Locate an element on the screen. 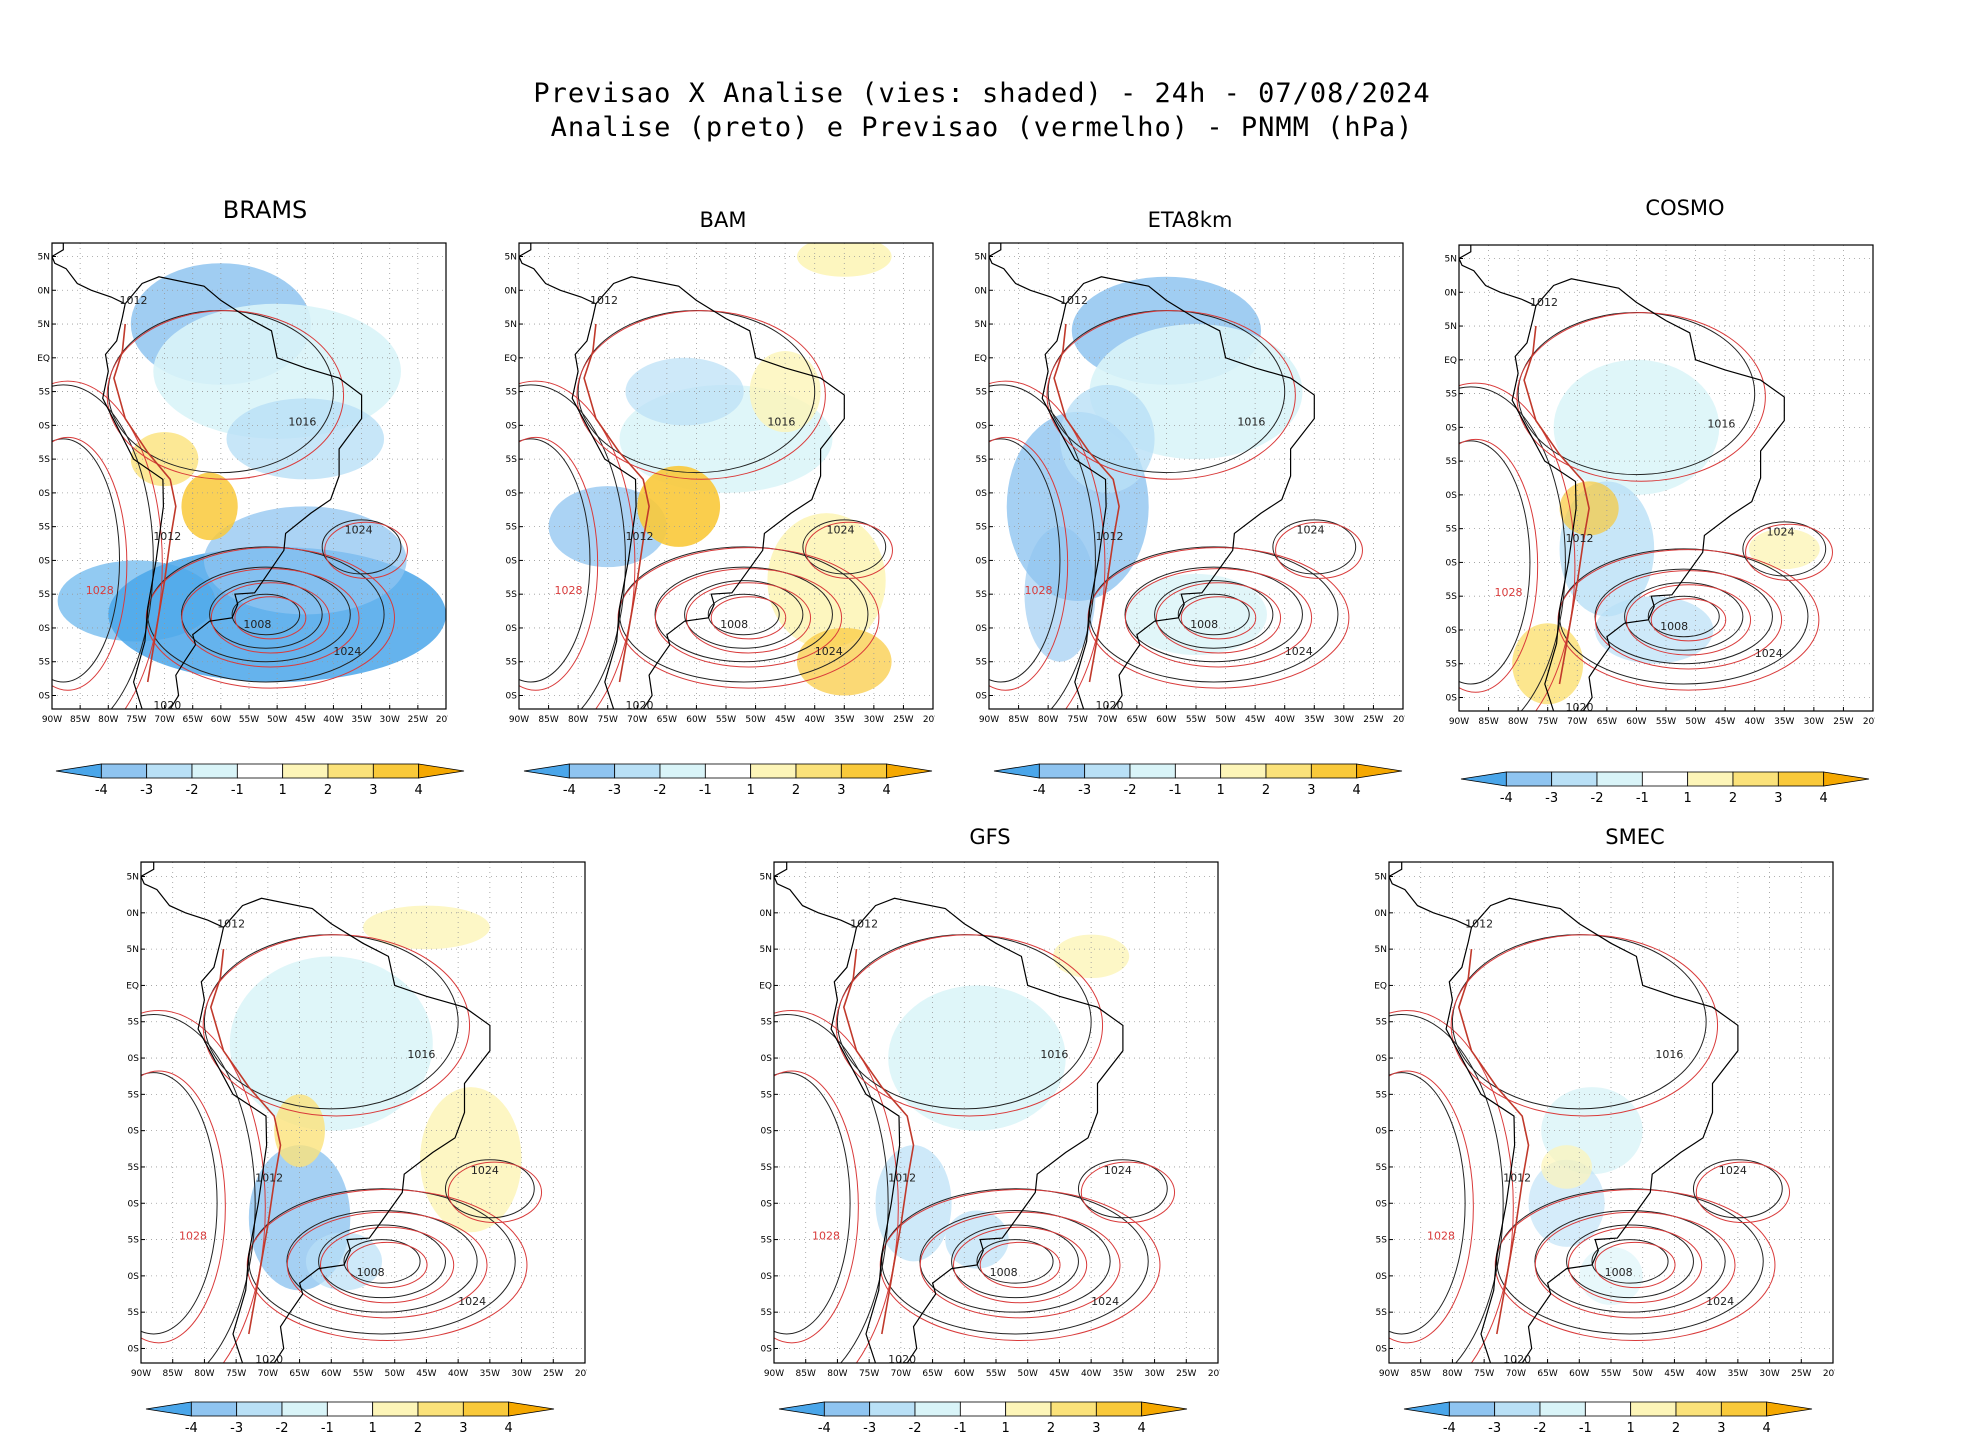  colorbar-label: 1 is located at coordinates (1006, 1428).